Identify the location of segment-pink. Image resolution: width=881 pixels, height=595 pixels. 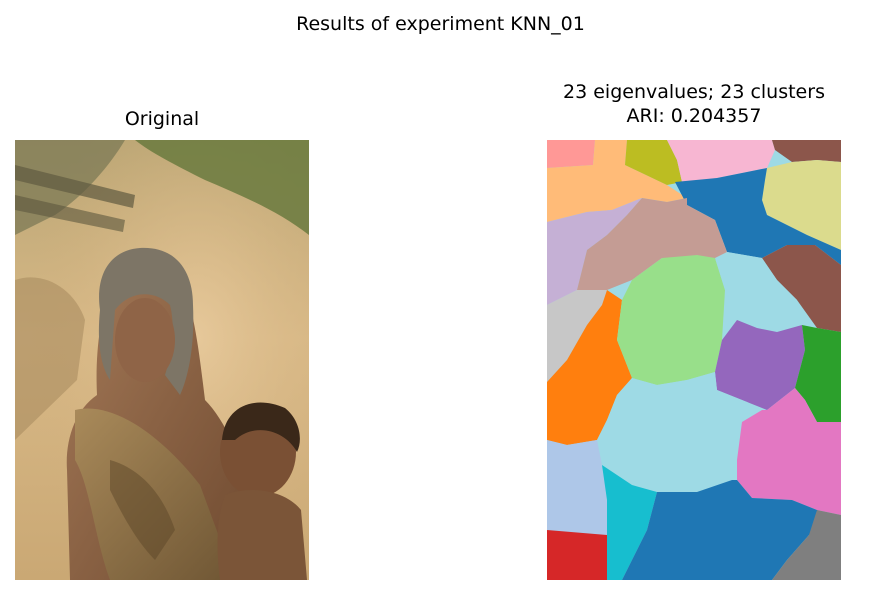
(789, 451).